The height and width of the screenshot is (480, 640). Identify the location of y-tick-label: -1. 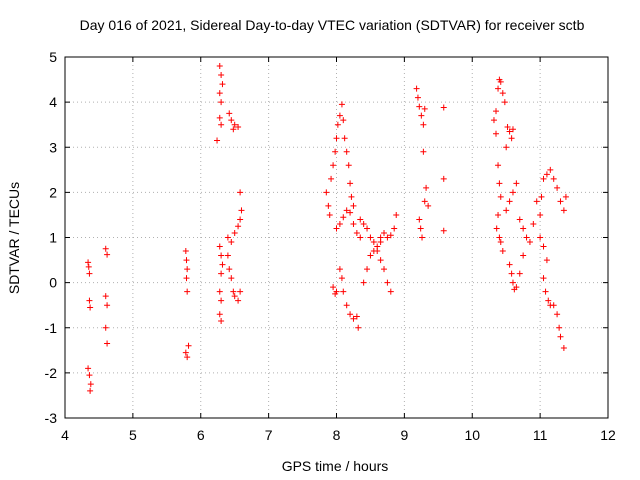
(51, 328).